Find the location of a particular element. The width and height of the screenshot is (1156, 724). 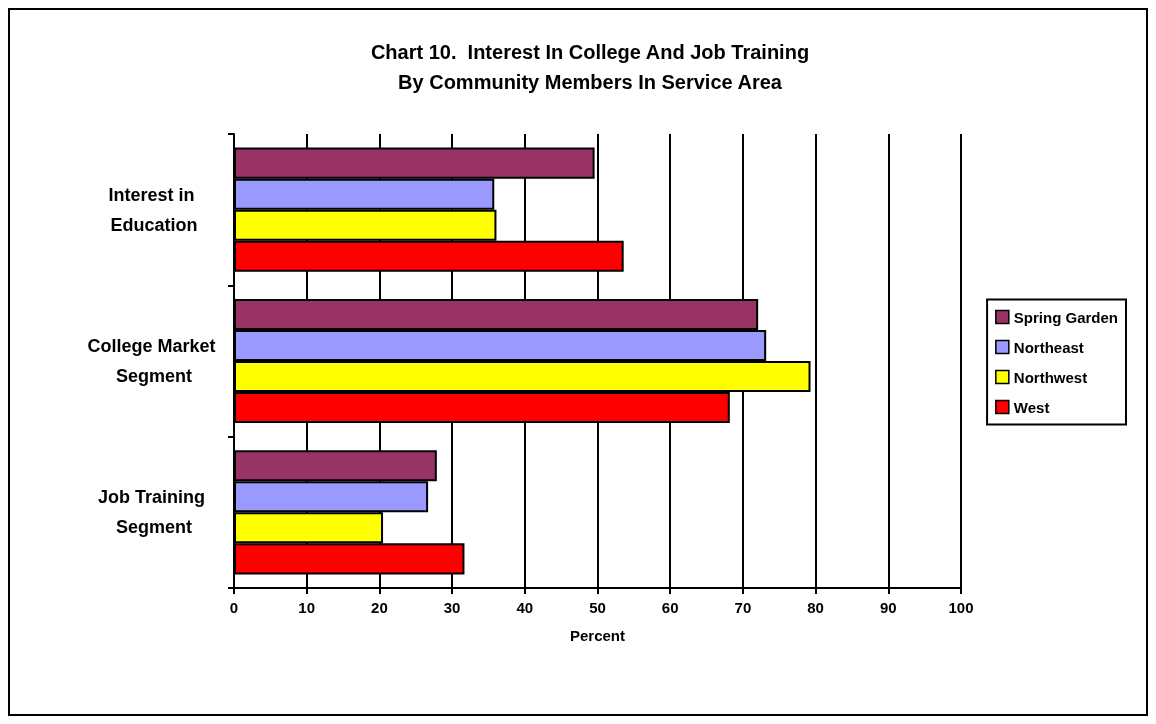

x-tick-label: 20 is located at coordinates (379, 607).